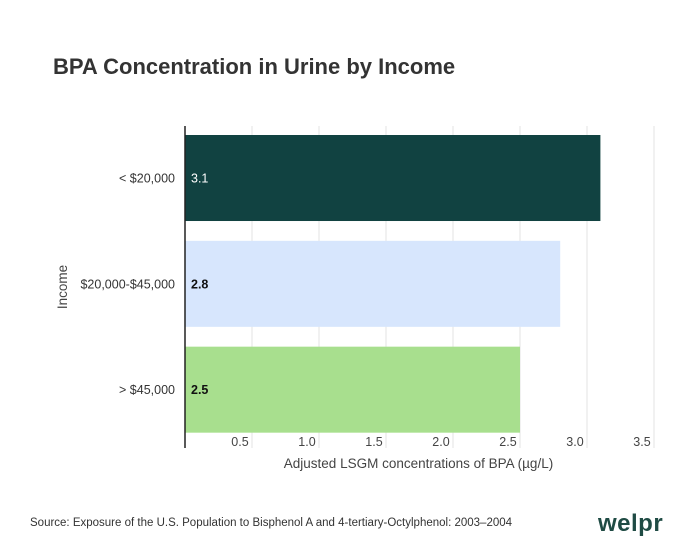 This screenshot has width=700, height=556. I want to click on value-labels: 3.1 2.8 2.5, so click(199, 285).